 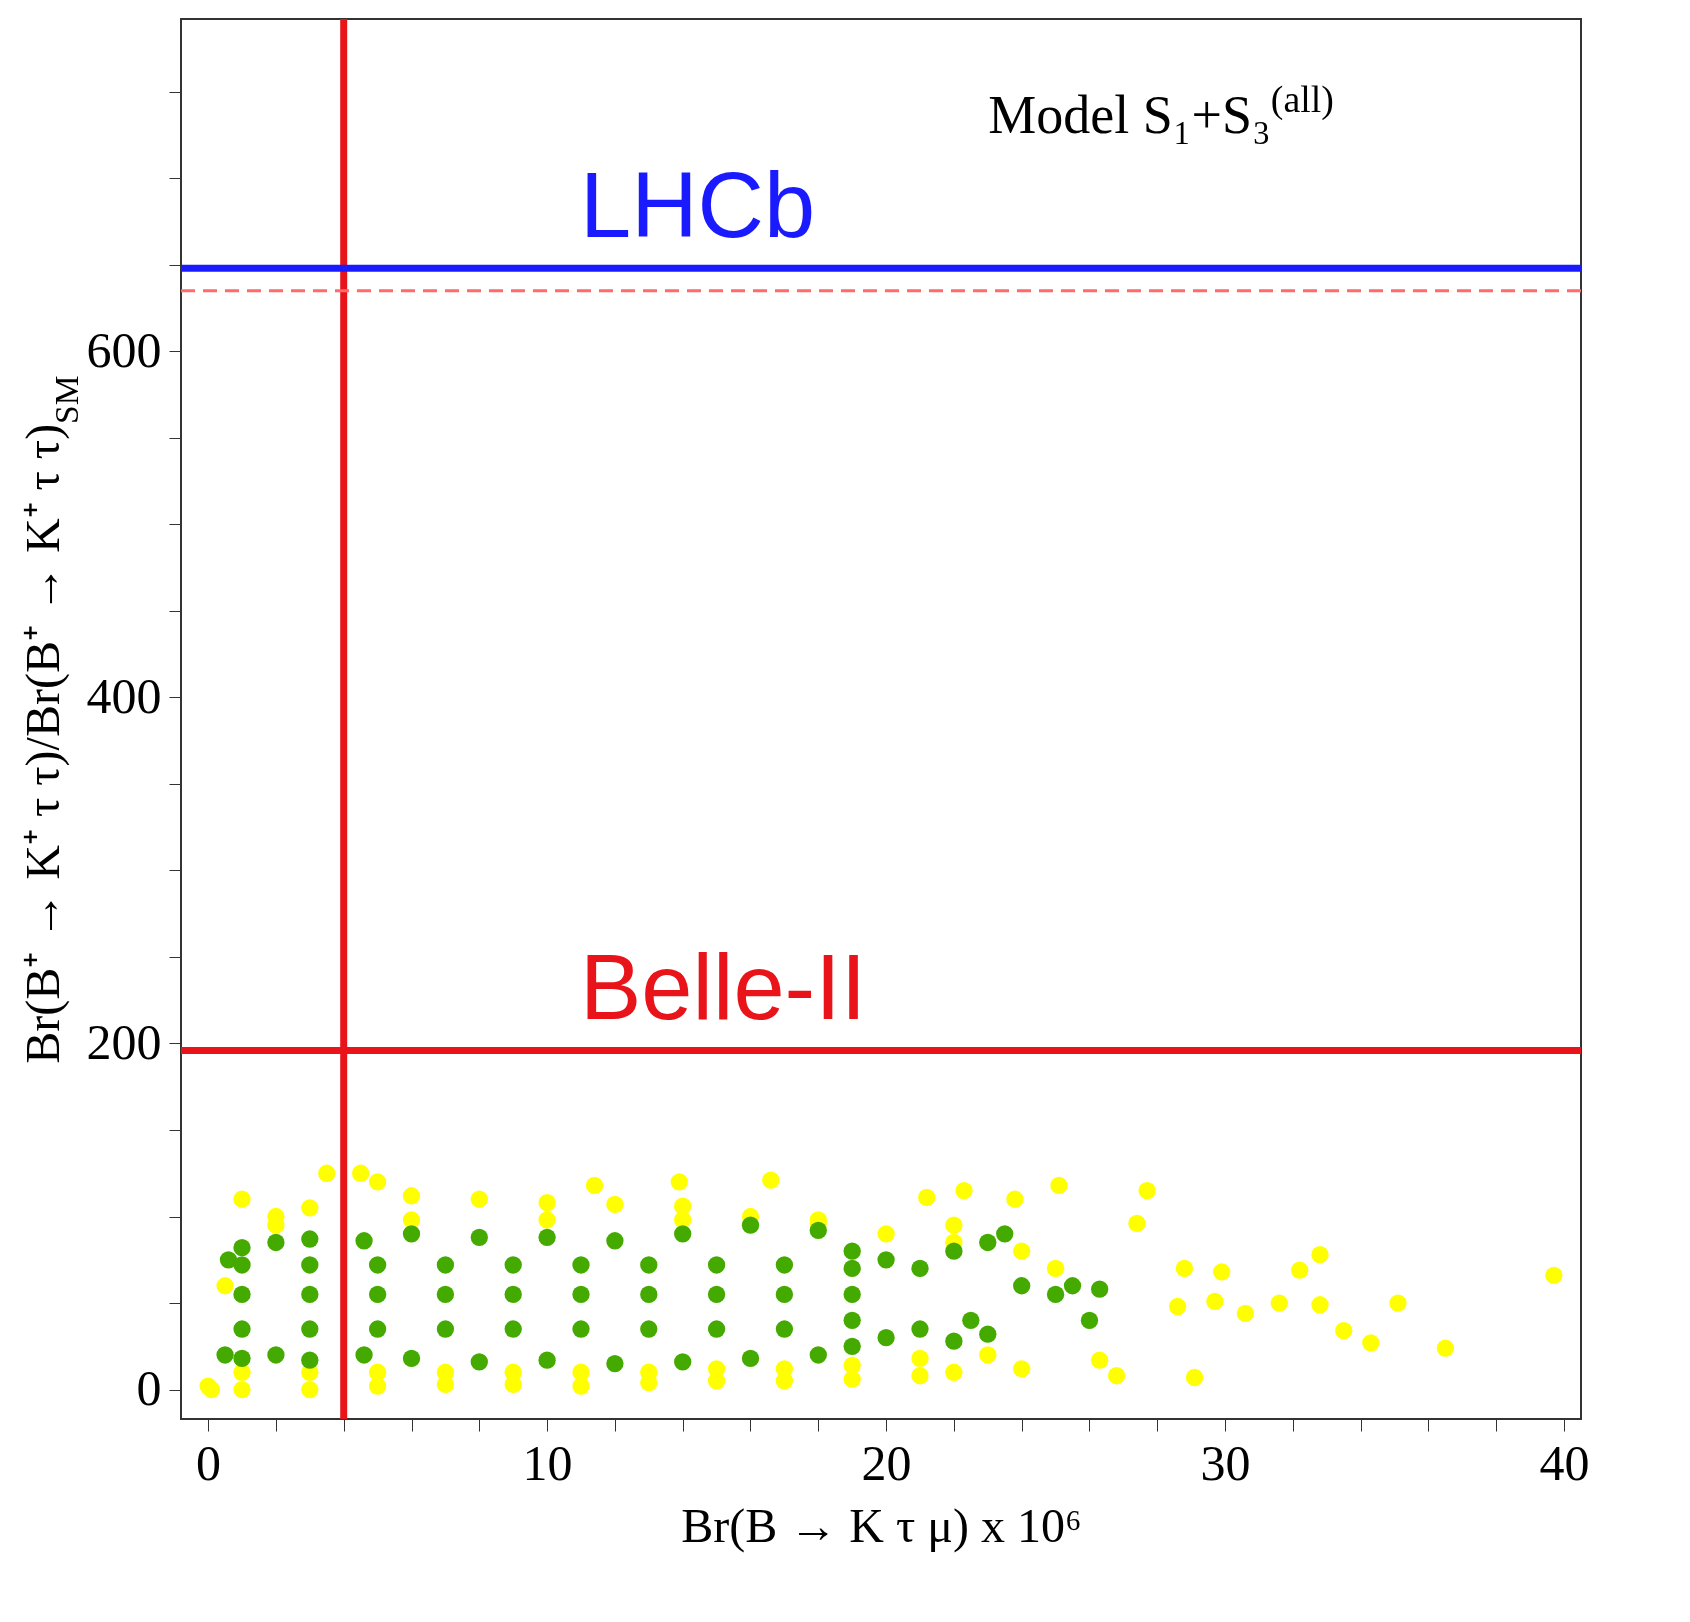 What do you see at coordinates (1161, 111) in the screenshot?
I see `annotation: Model S₁+S₃$^{(all)}$` at bounding box center [1161, 111].